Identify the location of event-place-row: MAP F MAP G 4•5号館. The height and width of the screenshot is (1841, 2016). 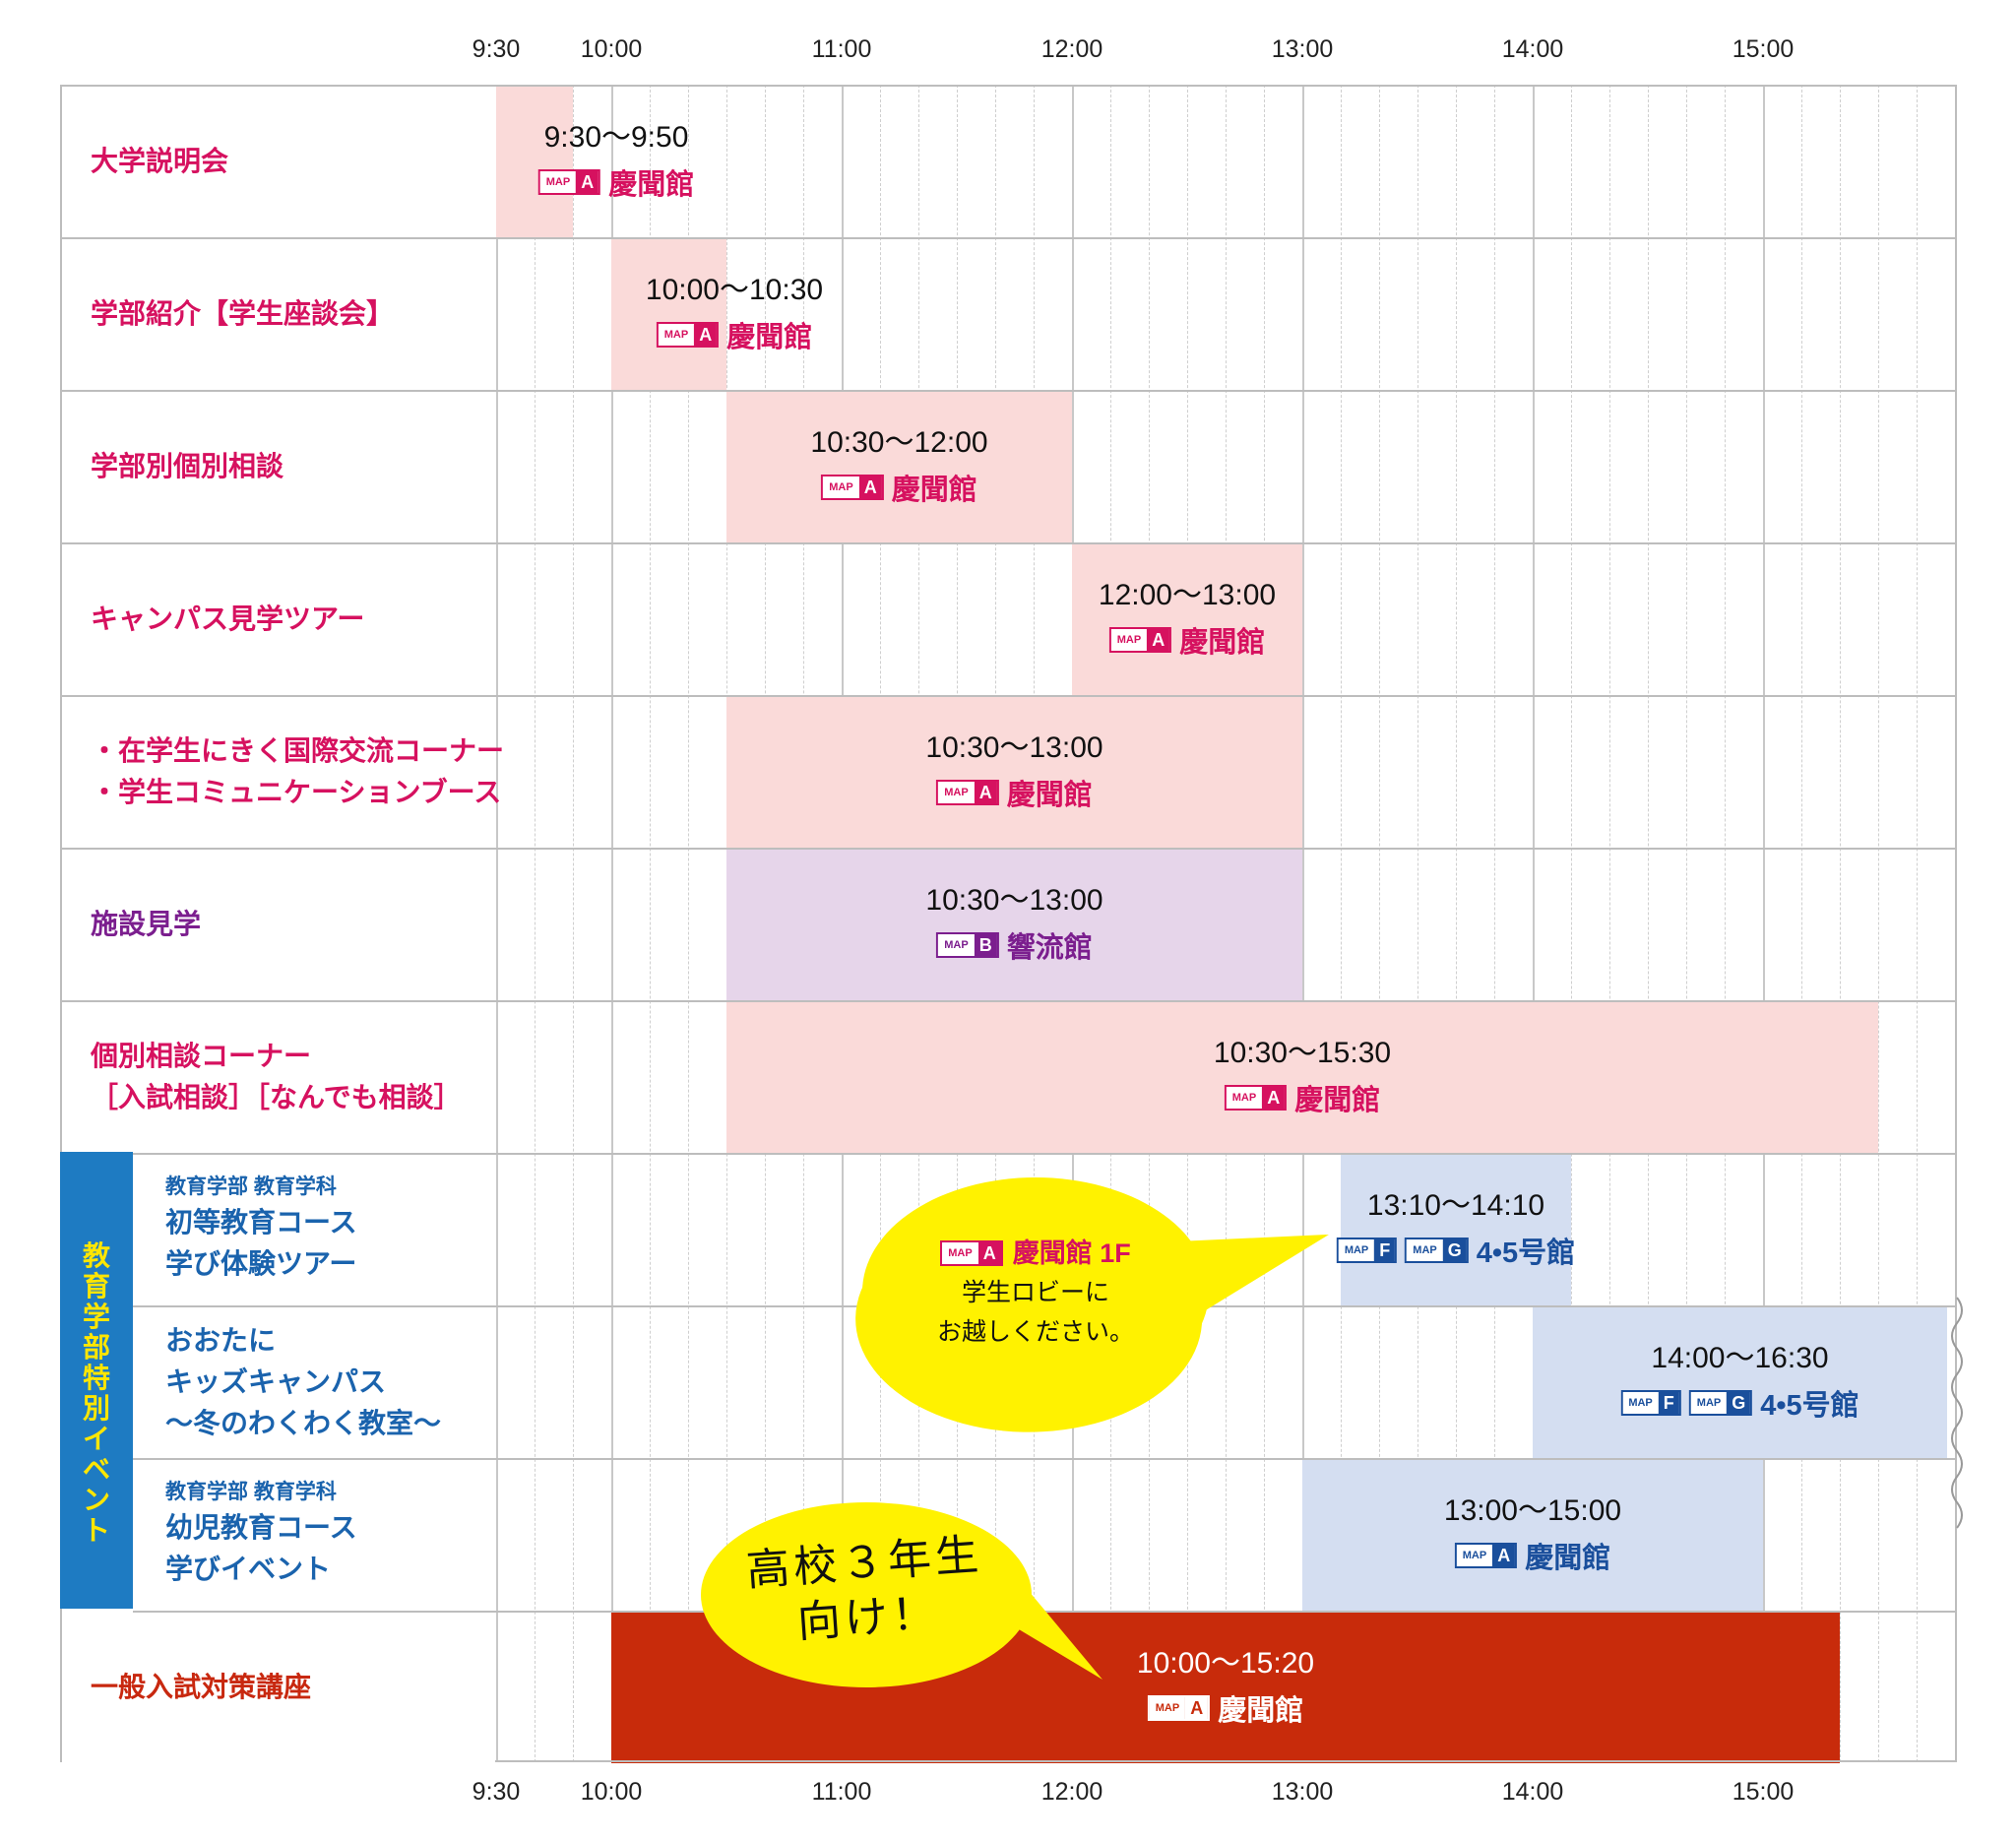
(1456, 1250).